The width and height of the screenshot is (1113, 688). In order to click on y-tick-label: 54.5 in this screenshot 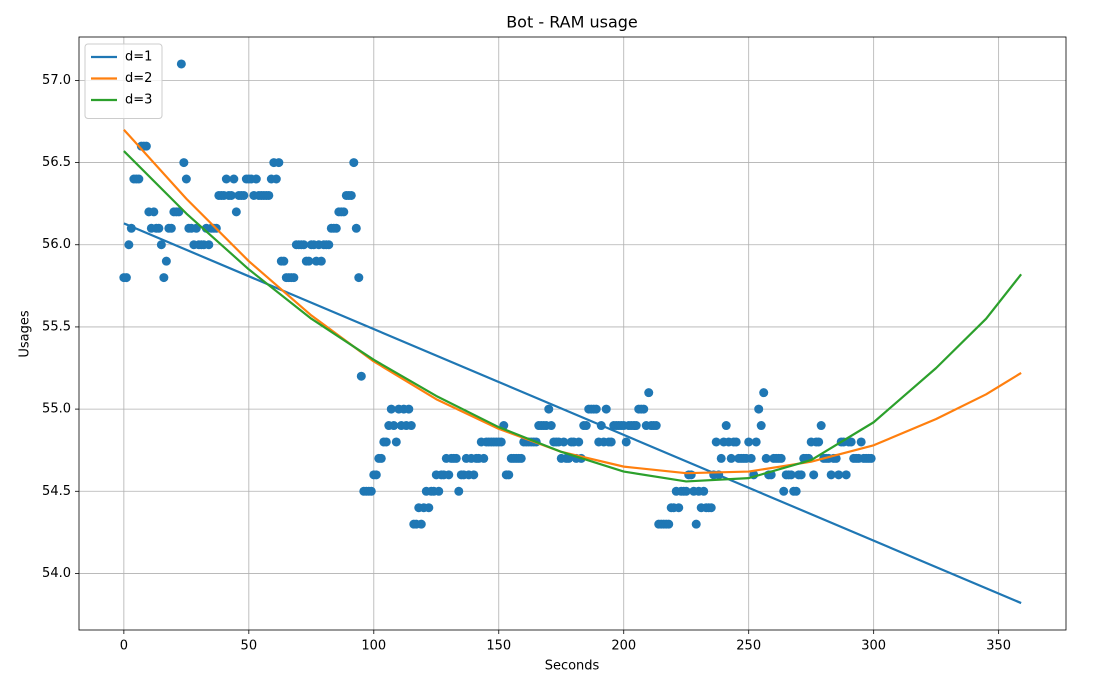, I will do `click(56, 491)`.